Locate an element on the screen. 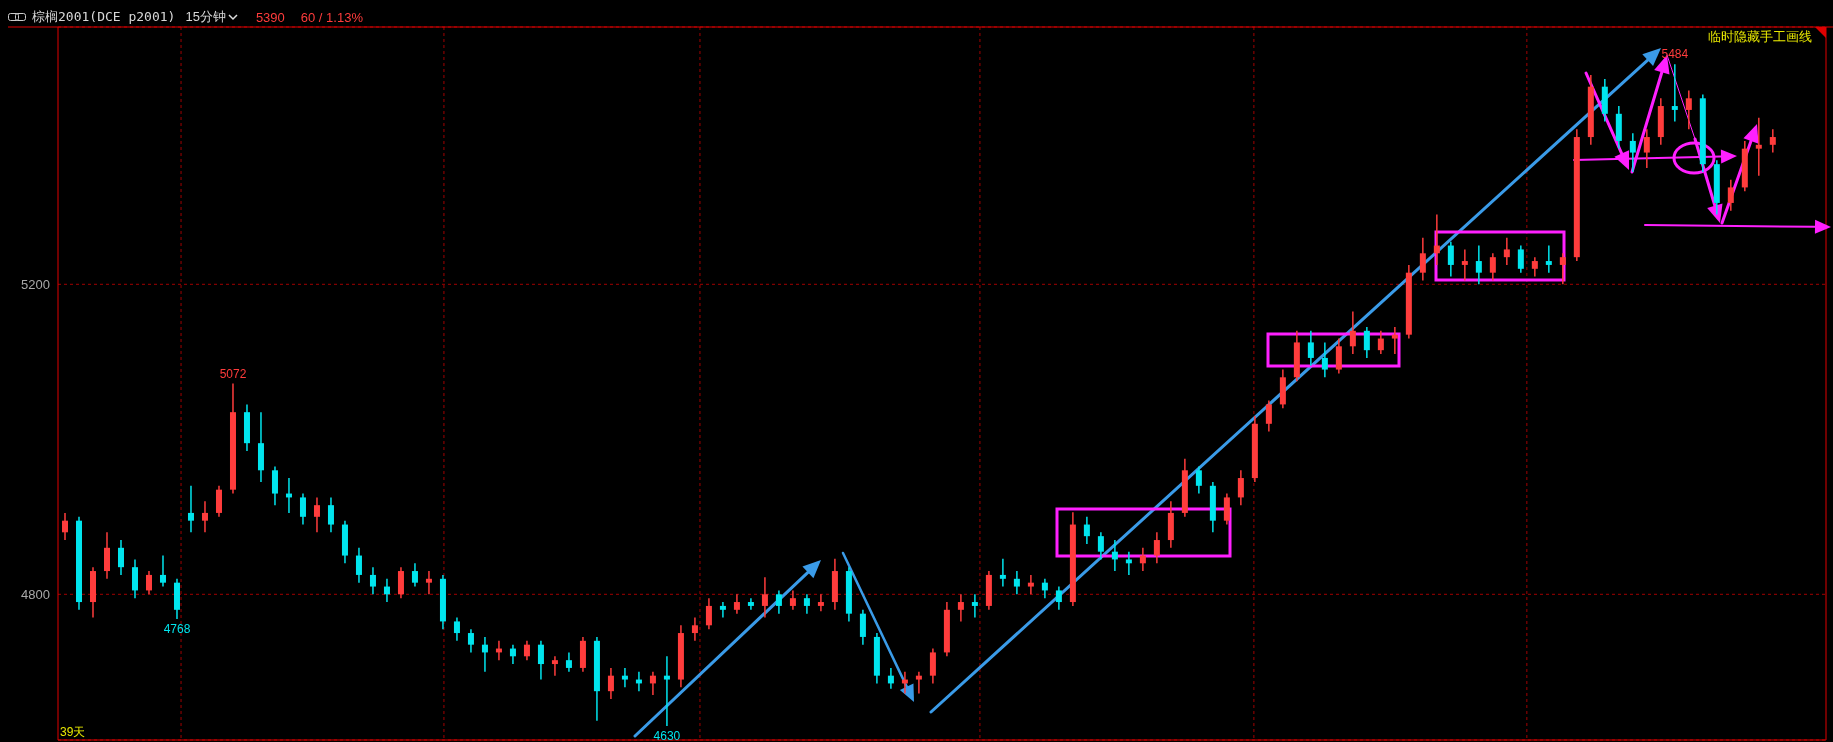 The height and width of the screenshot is (742, 1833). annotation: 5072 is located at coordinates (233, 373).